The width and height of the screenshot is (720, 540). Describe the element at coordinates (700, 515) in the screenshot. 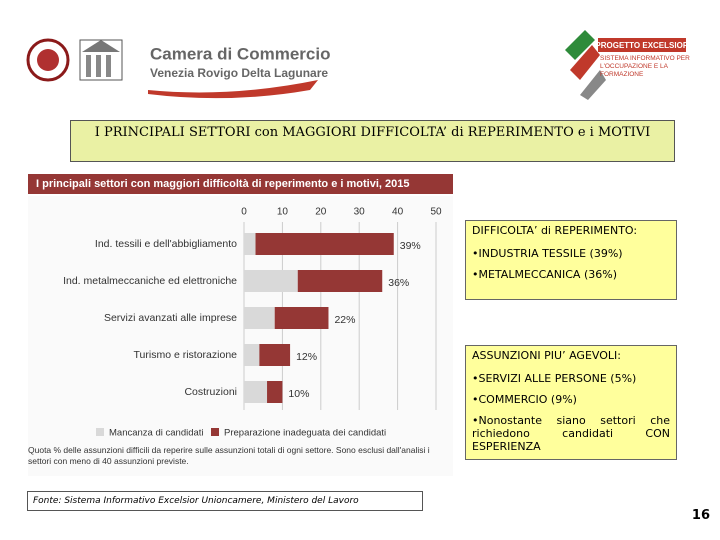

I see `page-number: 16` at that location.